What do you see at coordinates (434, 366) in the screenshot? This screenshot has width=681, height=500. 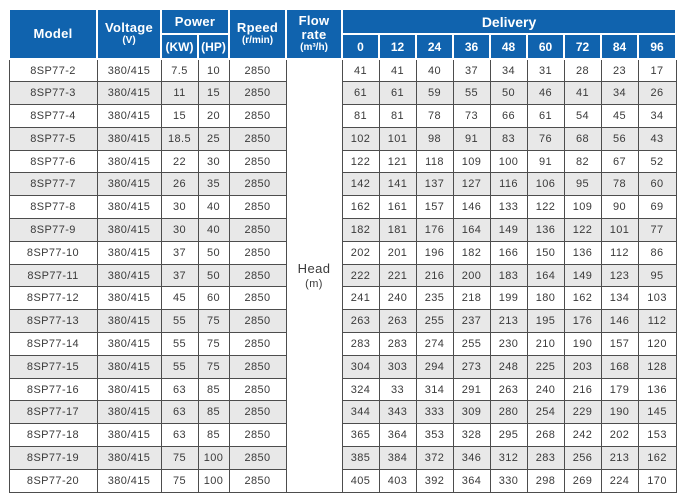 I see `delivery-cell: 294` at bounding box center [434, 366].